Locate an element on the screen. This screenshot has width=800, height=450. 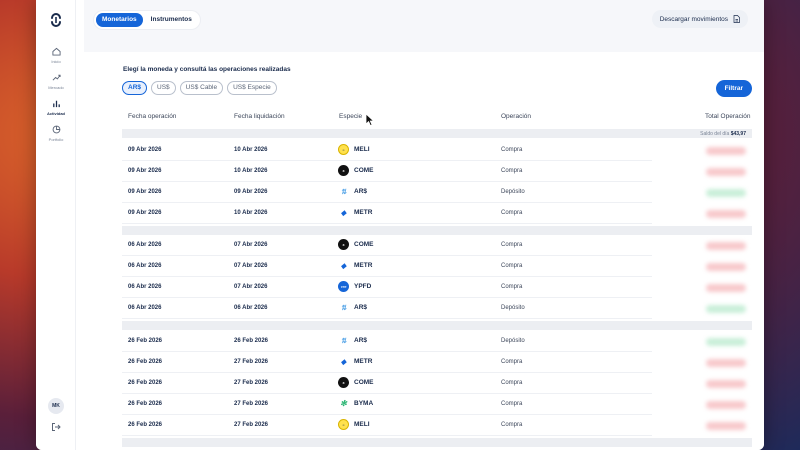
species-label: MELI is located at coordinates (362, 149).